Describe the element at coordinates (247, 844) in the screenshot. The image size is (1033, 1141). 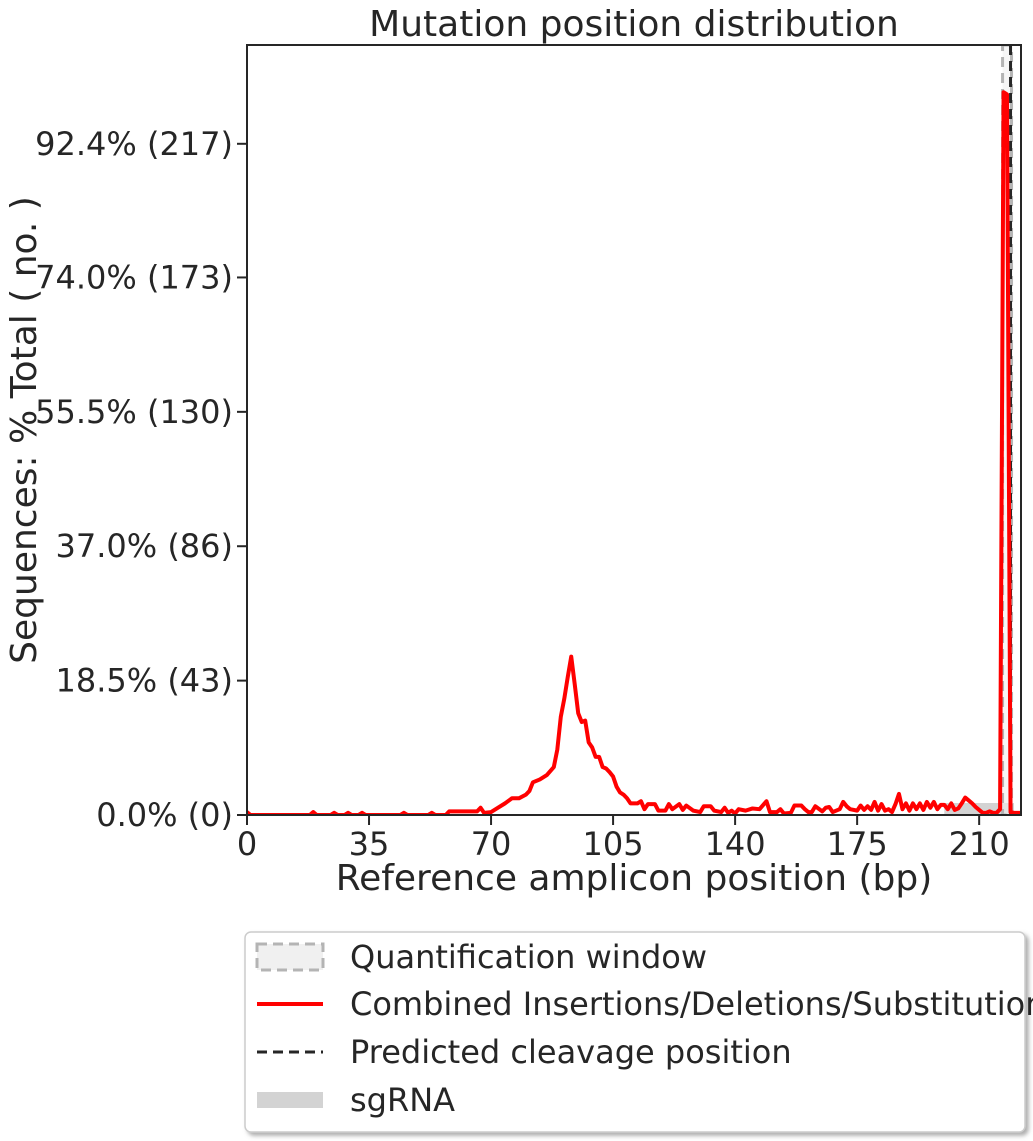
I see `x-tick-label: 0` at that location.